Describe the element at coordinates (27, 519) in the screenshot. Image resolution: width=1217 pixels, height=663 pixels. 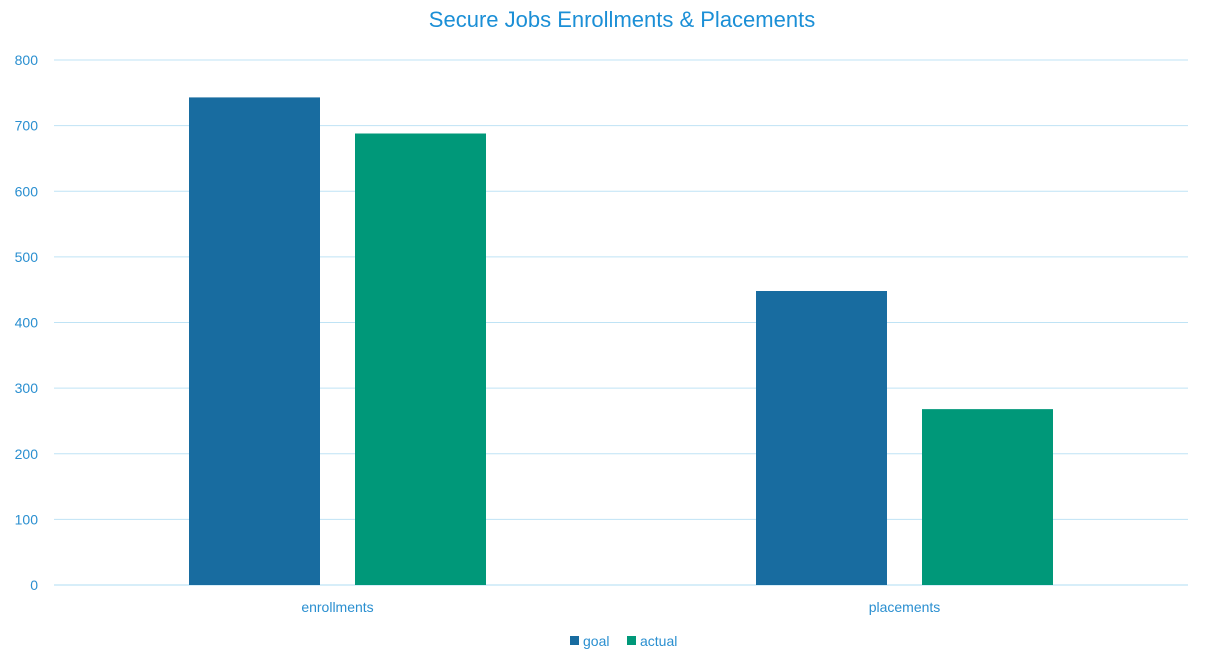
I see `y-tick-label: 100` at that location.